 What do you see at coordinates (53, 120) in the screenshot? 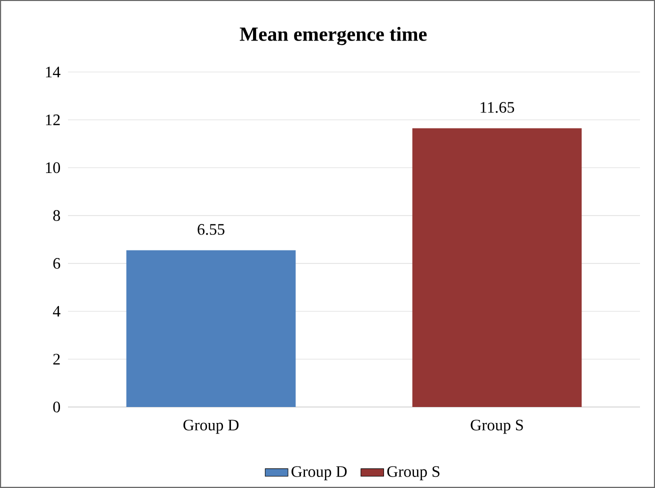
I see `y-tick-label: 12` at bounding box center [53, 120].